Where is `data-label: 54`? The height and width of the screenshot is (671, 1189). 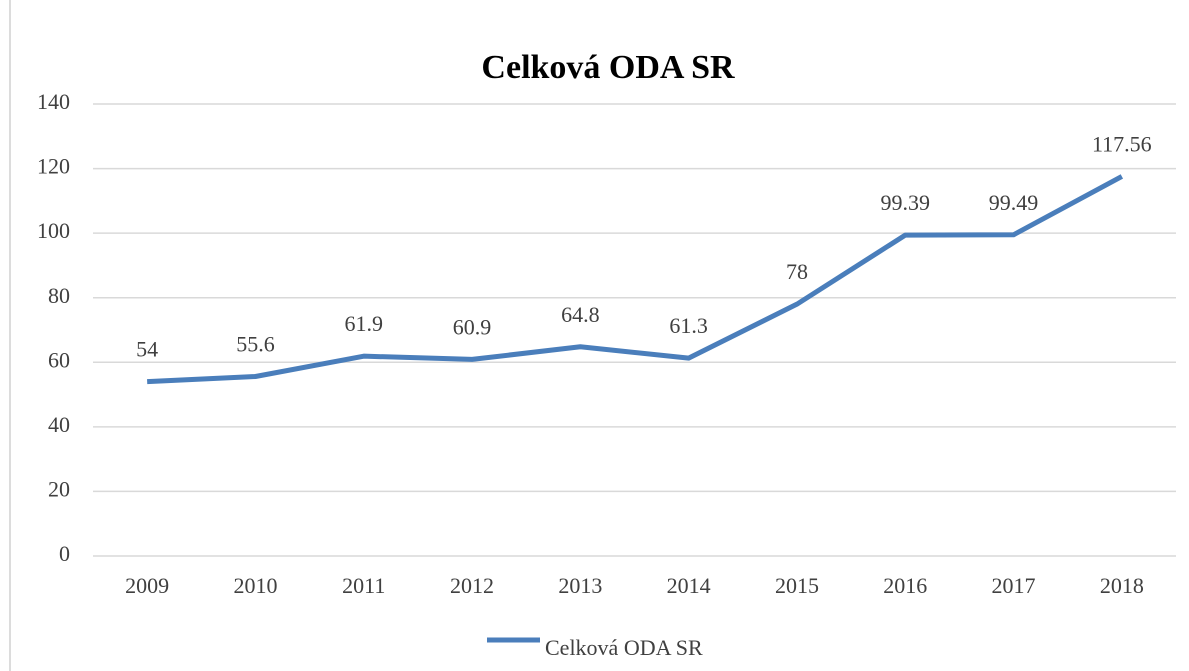 data-label: 54 is located at coordinates (147, 349).